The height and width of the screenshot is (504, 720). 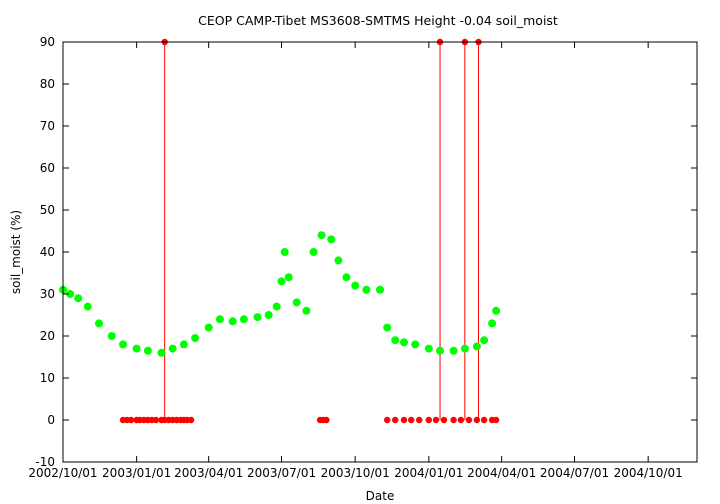 What do you see at coordinates (47, 42) in the screenshot?
I see `y-tick-label: 90` at bounding box center [47, 42].